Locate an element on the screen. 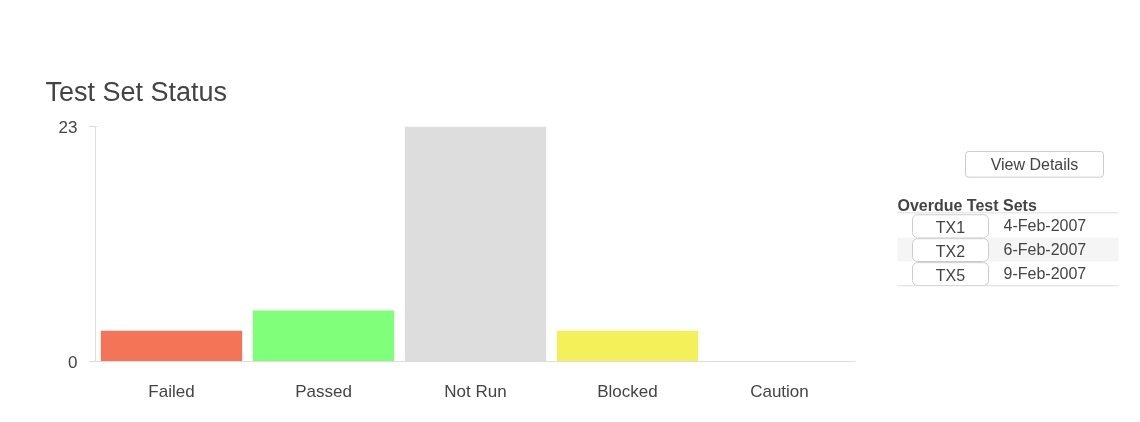  text: TX1 is located at coordinates (950, 227).